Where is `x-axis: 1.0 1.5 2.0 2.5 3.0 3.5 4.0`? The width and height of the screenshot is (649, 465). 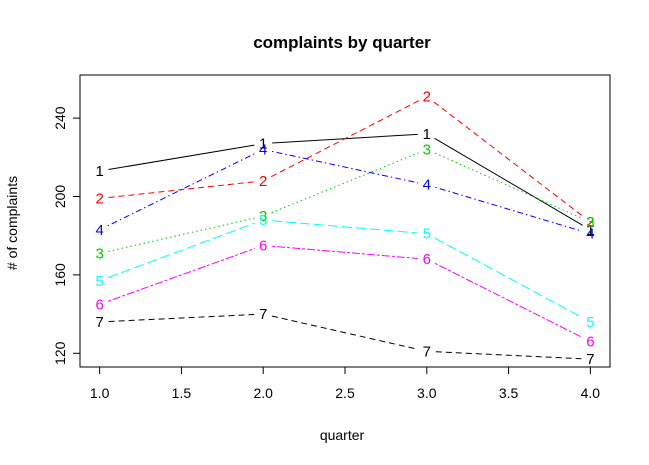 x-axis: 1.0 1.5 2.0 2.5 3.0 3.5 4.0 is located at coordinates (345, 384).